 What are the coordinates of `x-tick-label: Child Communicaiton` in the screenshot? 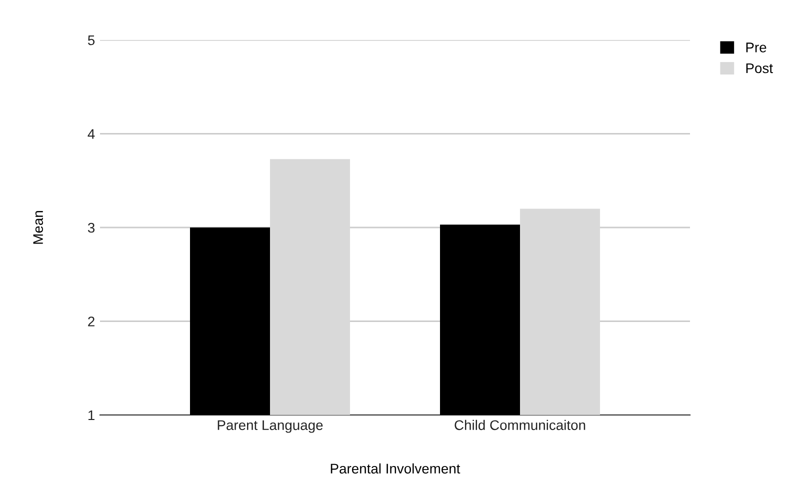 It's located at (520, 425).